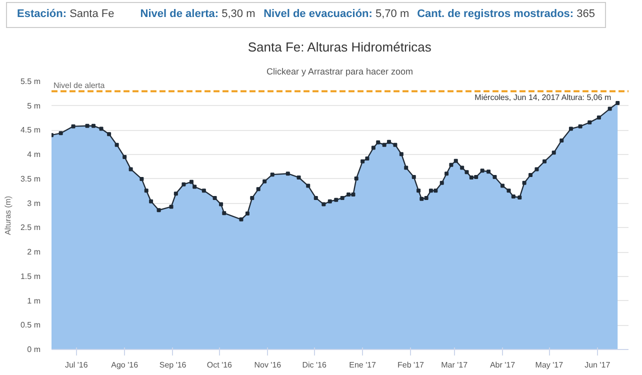 Image resolution: width=642 pixels, height=375 pixels. Describe the element at coordinates (340, 47) in the screenshot. I see `chart-title: Santa Fe: Alturas Hidrométricas` at that location.